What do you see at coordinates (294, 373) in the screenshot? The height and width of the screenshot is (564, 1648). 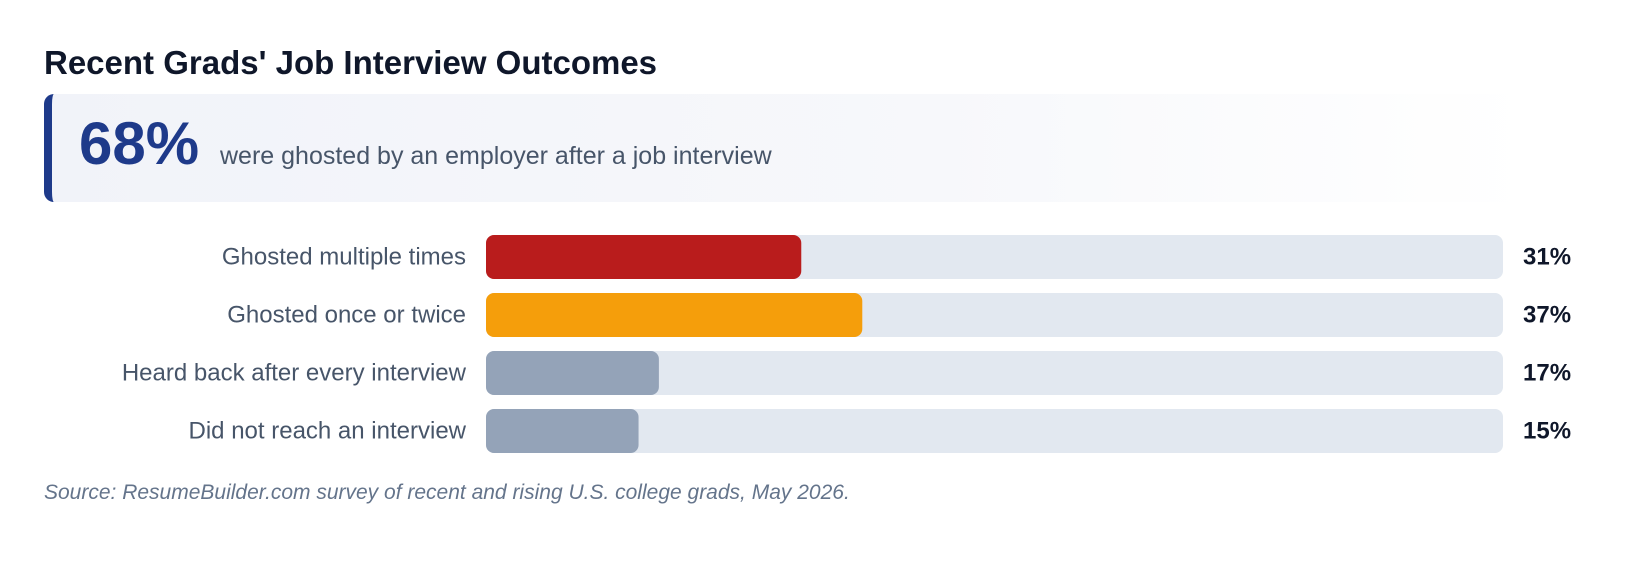 I see `category-label: Heard back after every interview` at bounding box center [294, 373].